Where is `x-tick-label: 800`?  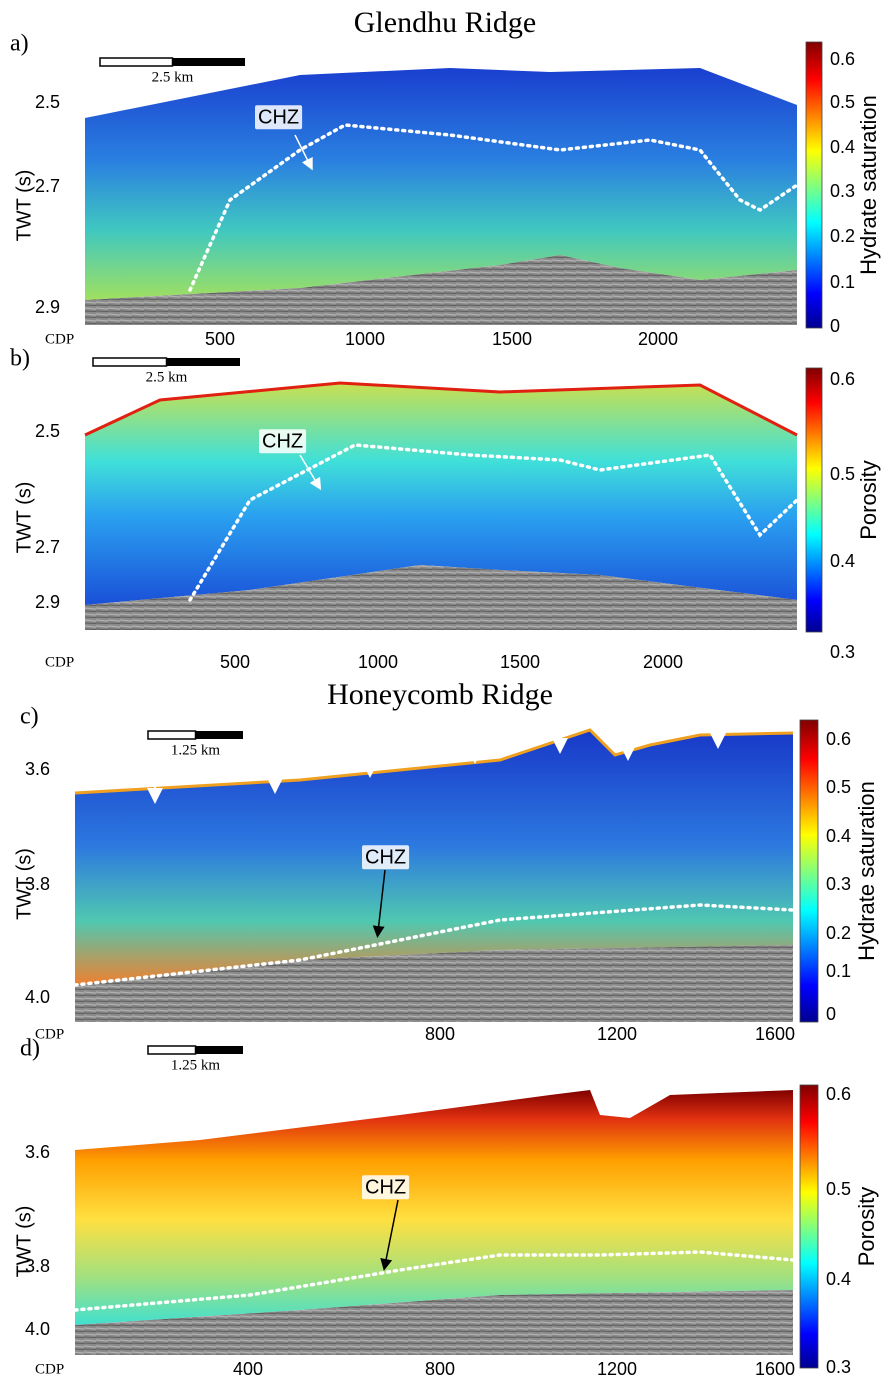 x-tick-label: 800 is located at coordinates (440, 1369).